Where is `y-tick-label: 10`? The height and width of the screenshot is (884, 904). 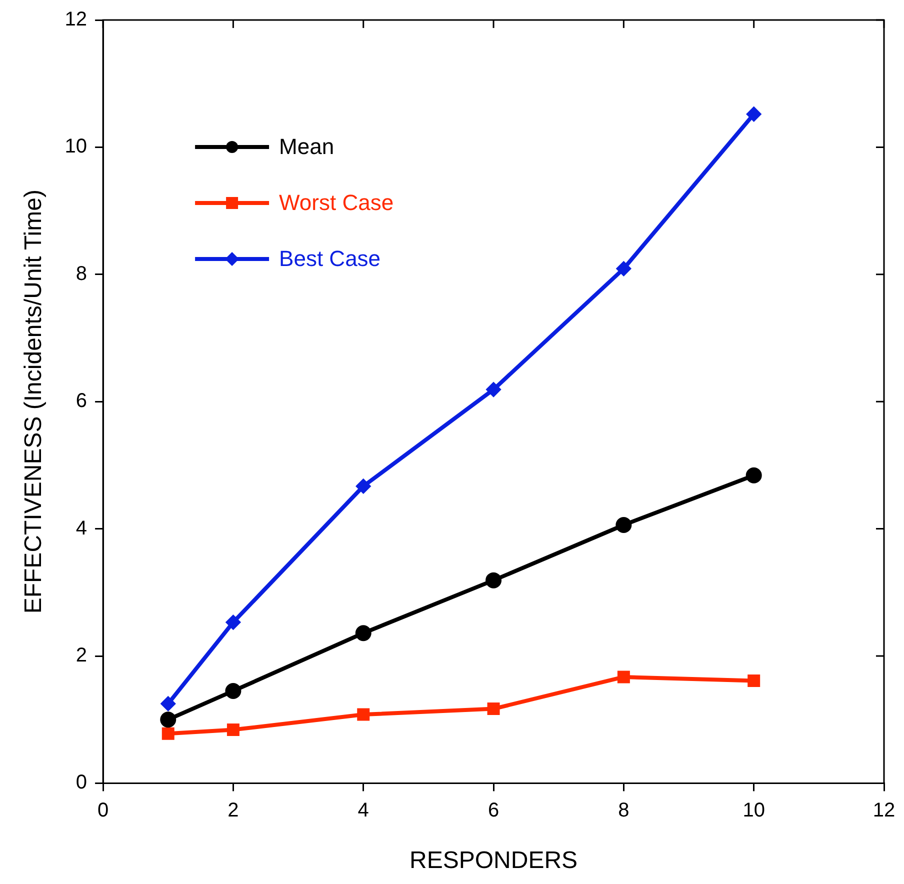
y-tick-label: 10 is located at coordinates (76, 147).